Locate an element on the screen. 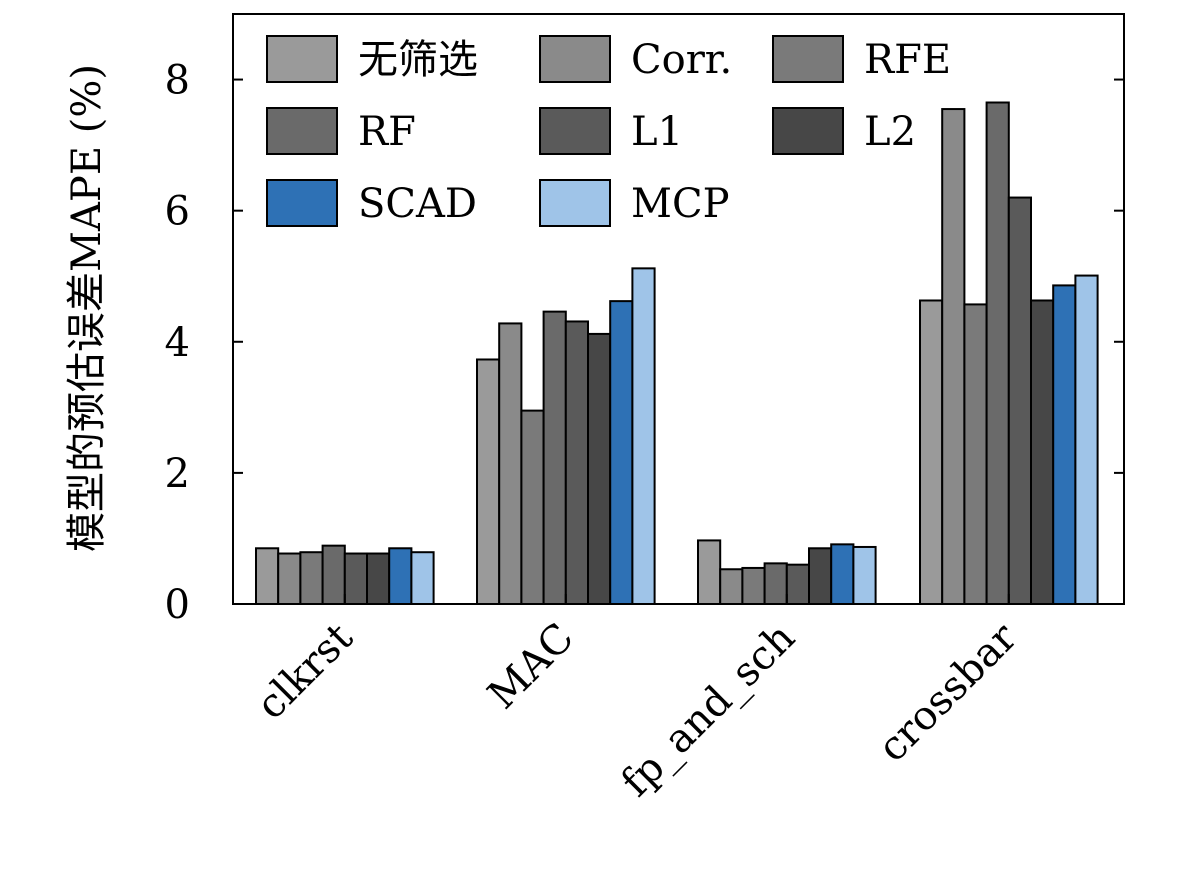 This screenshot has width=1181, height=885. legend-label-Corr.: Corr. is located at coordinates (681, 60).